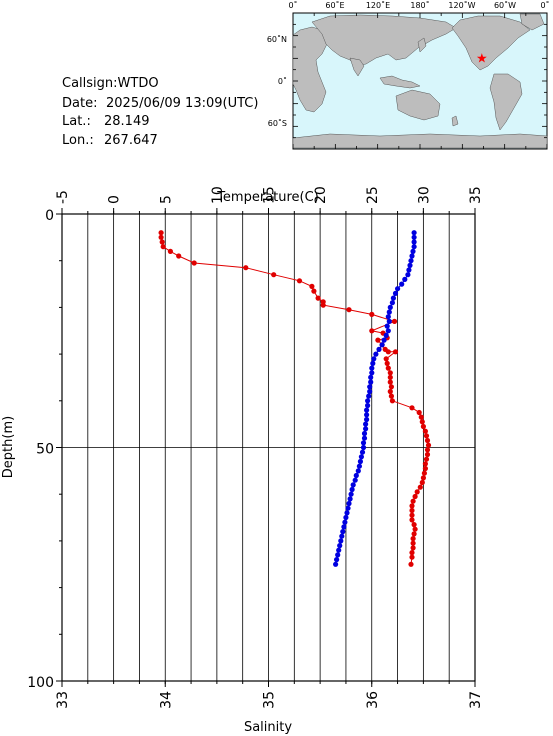 This screenshot has width=553, height=736. Describe the element at coordinates (357, 67) in the screenshot. I see `land-india` at that location.